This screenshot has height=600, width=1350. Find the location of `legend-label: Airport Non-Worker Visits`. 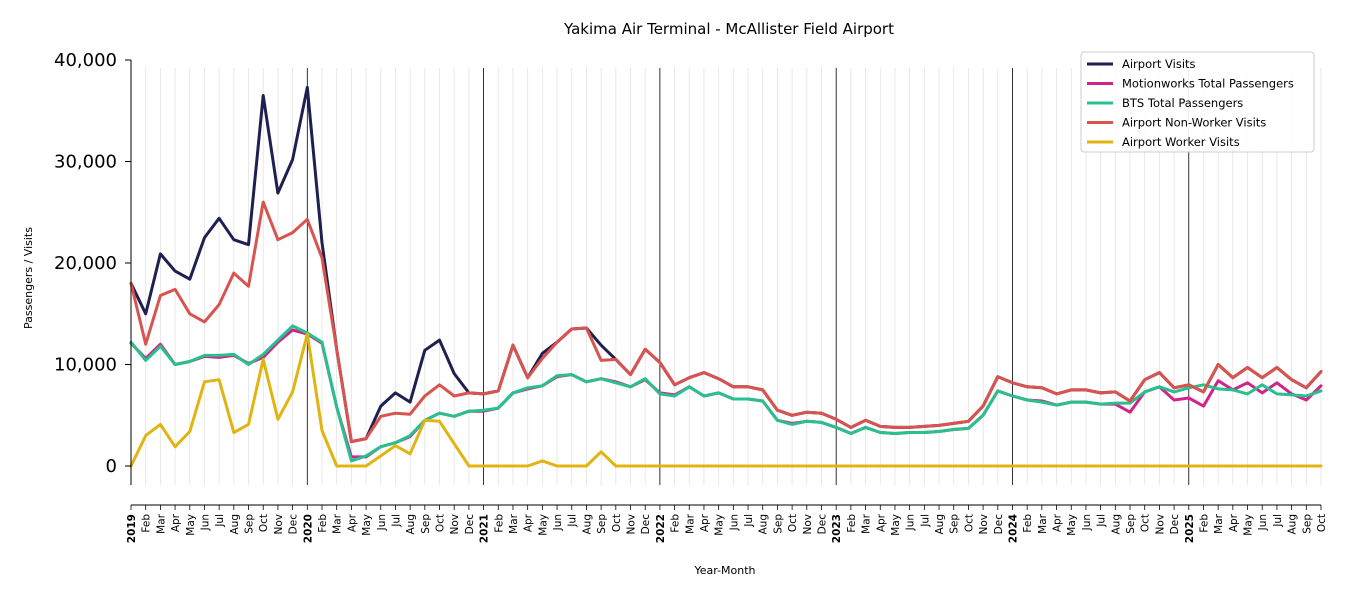

legend-label: Airport Non-Worker Visits is located at coordinates (1194, 123).